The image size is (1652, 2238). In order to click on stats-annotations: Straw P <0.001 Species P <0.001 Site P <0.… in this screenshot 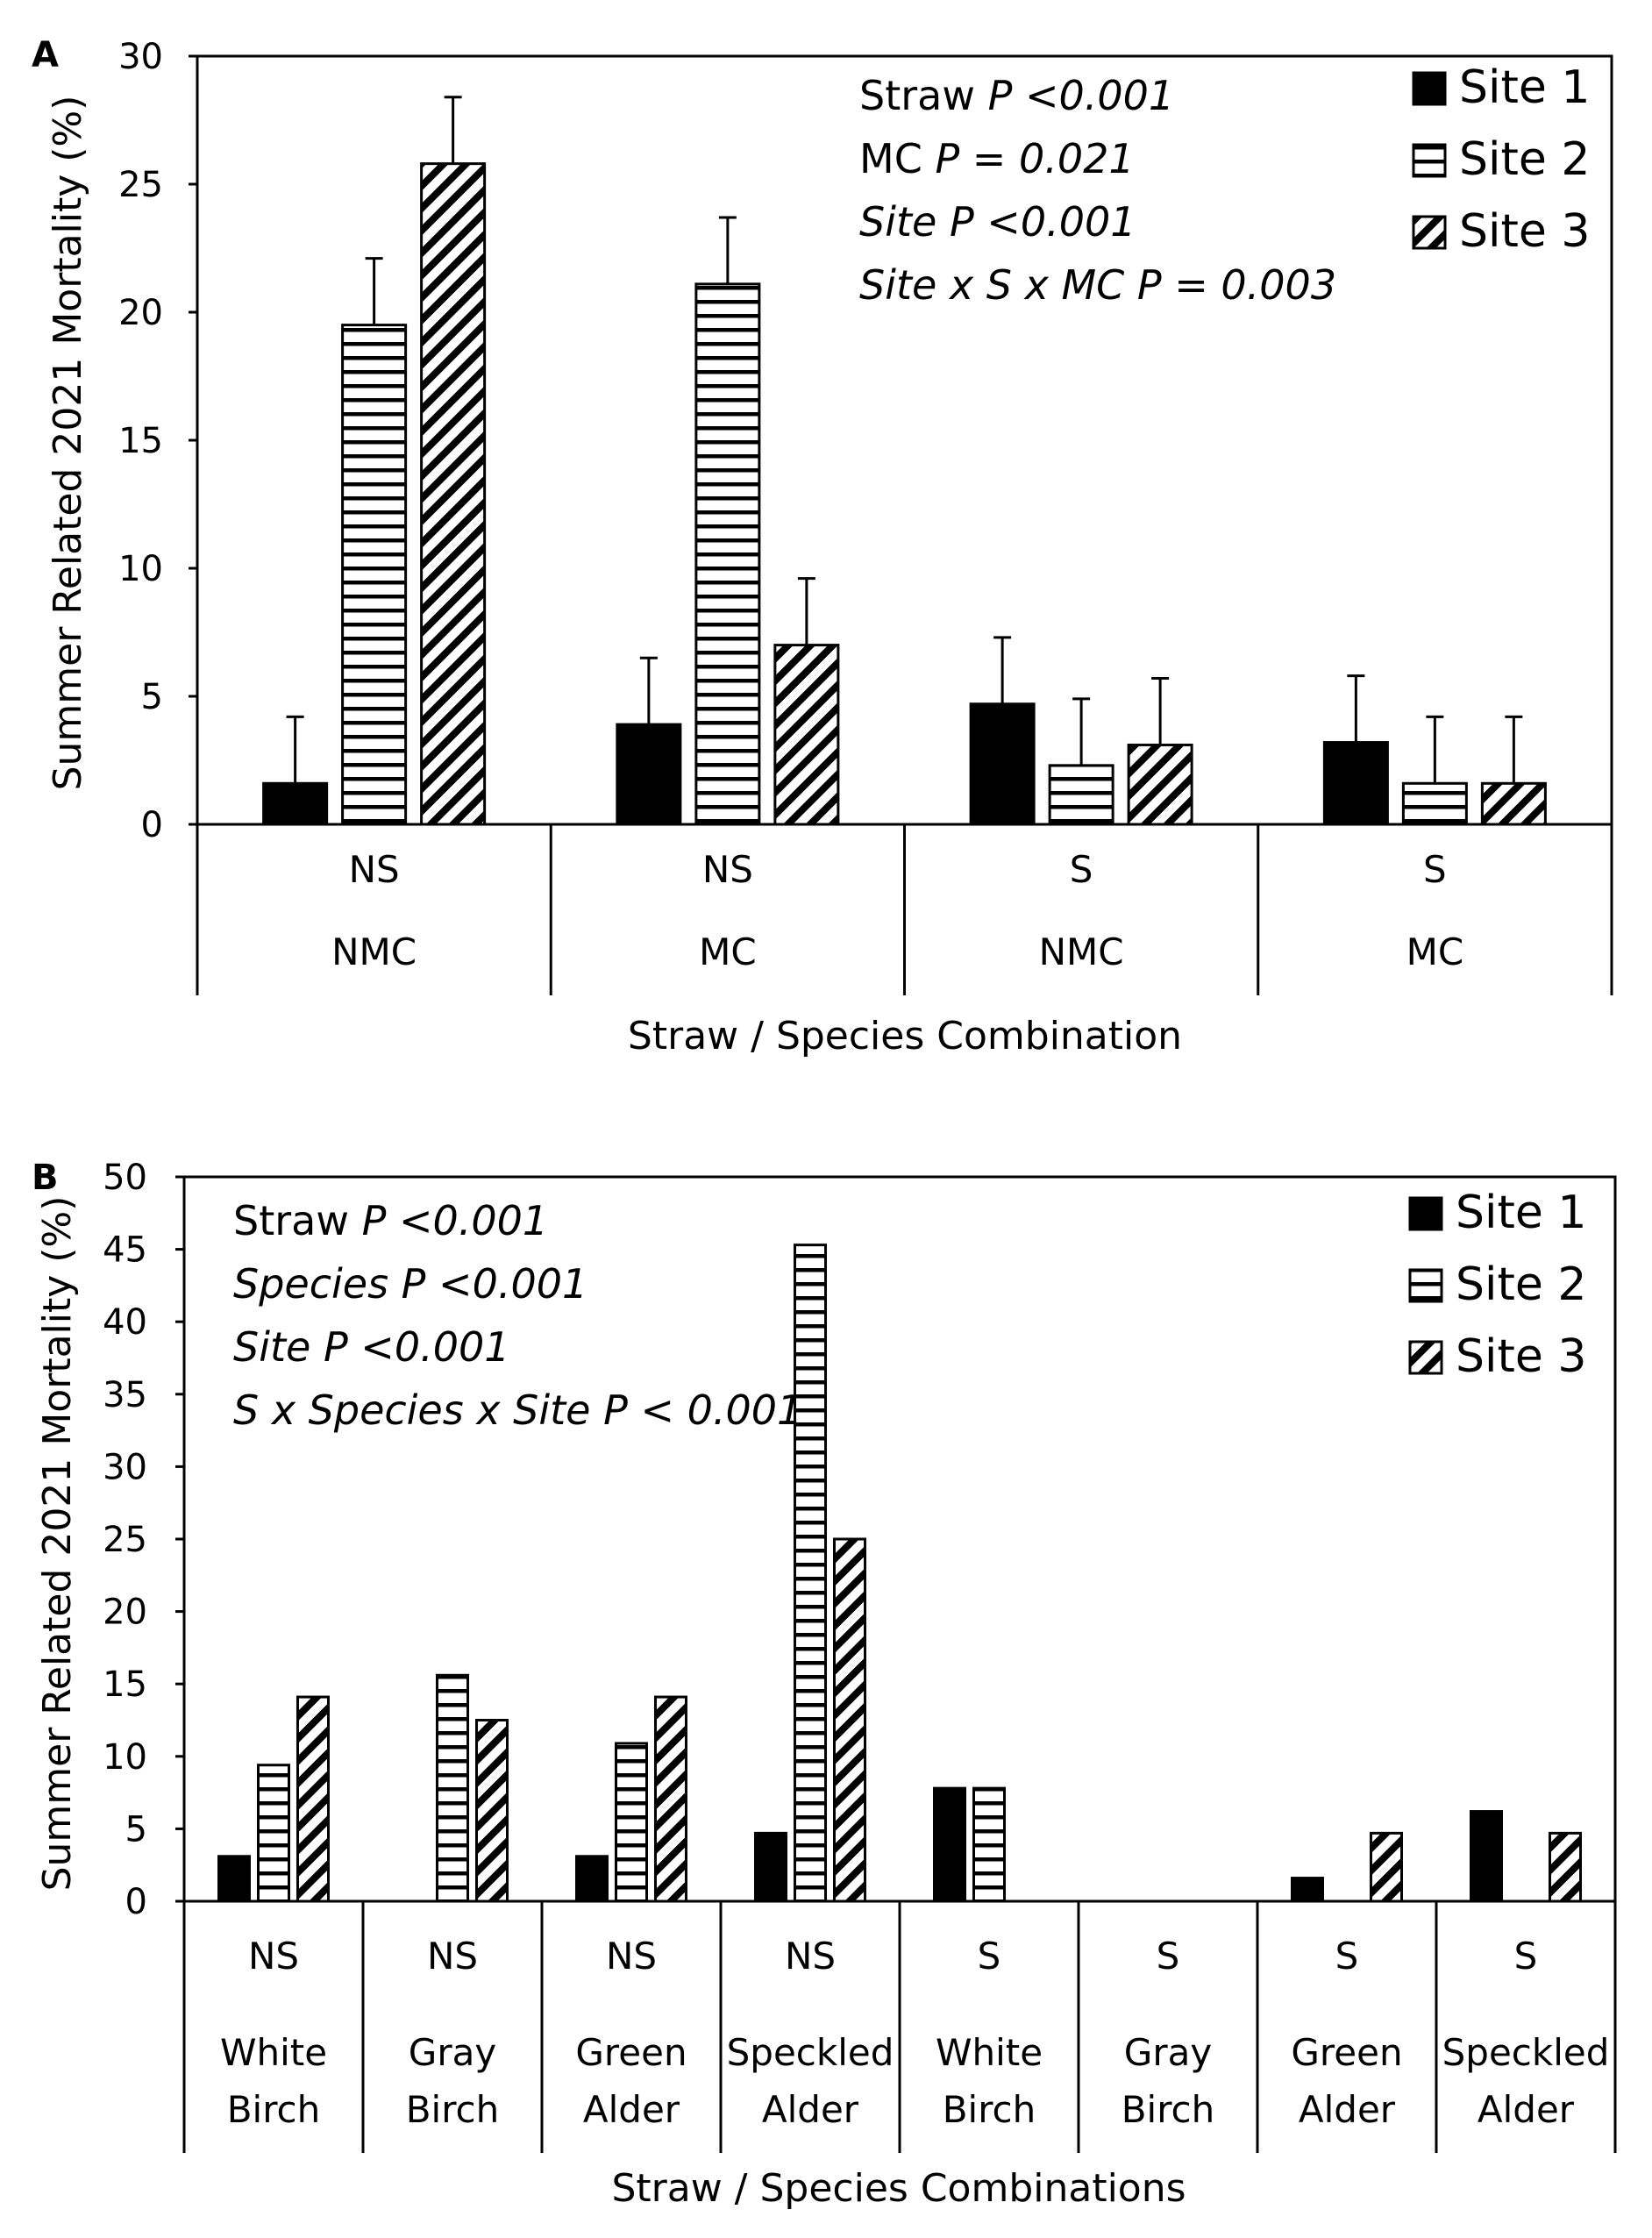, I will do `click(517, 1315)`.